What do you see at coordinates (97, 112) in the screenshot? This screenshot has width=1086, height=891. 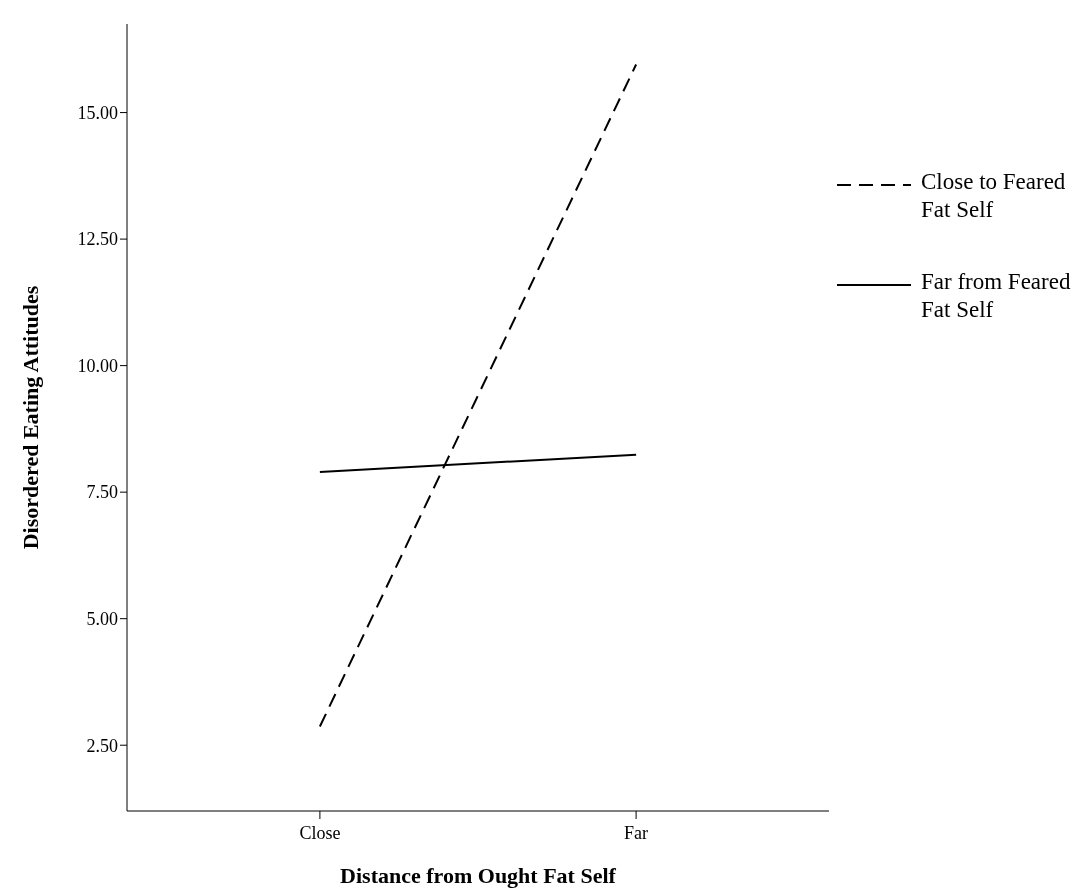 I see `y-tick-label: 15.00` at bounding box center [97, 112].